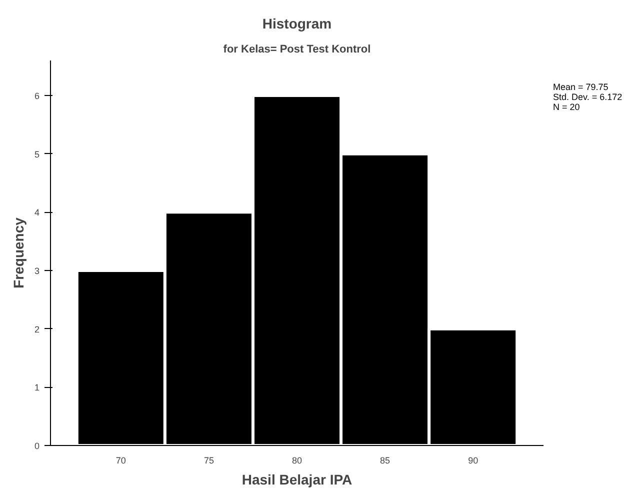 This screenshot has width=633, height=493. Describe the element at coordinates (37, 329) in the screenshot. I see `y-tick-label: 2` at that location.